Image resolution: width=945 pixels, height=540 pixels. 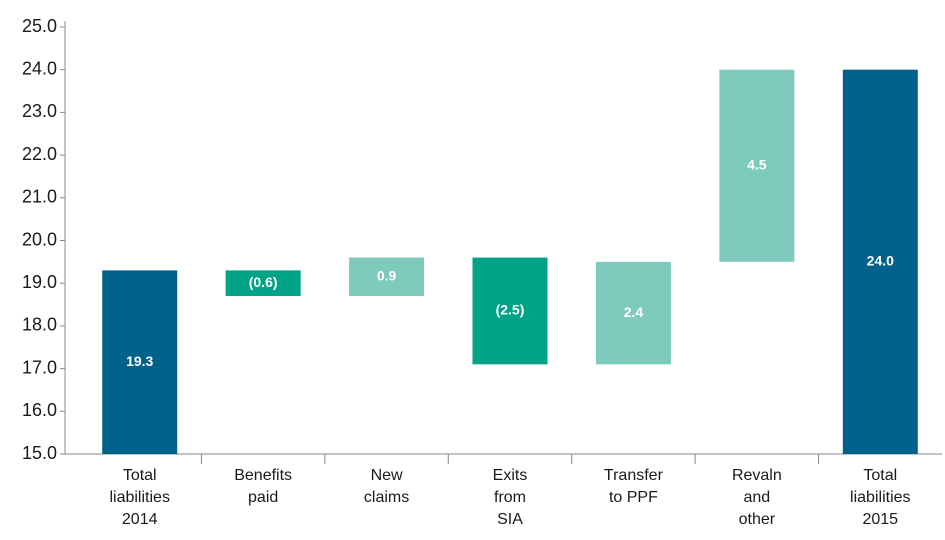 I want to click on y-tick-label: 23.0, so click(x=39, y=111).